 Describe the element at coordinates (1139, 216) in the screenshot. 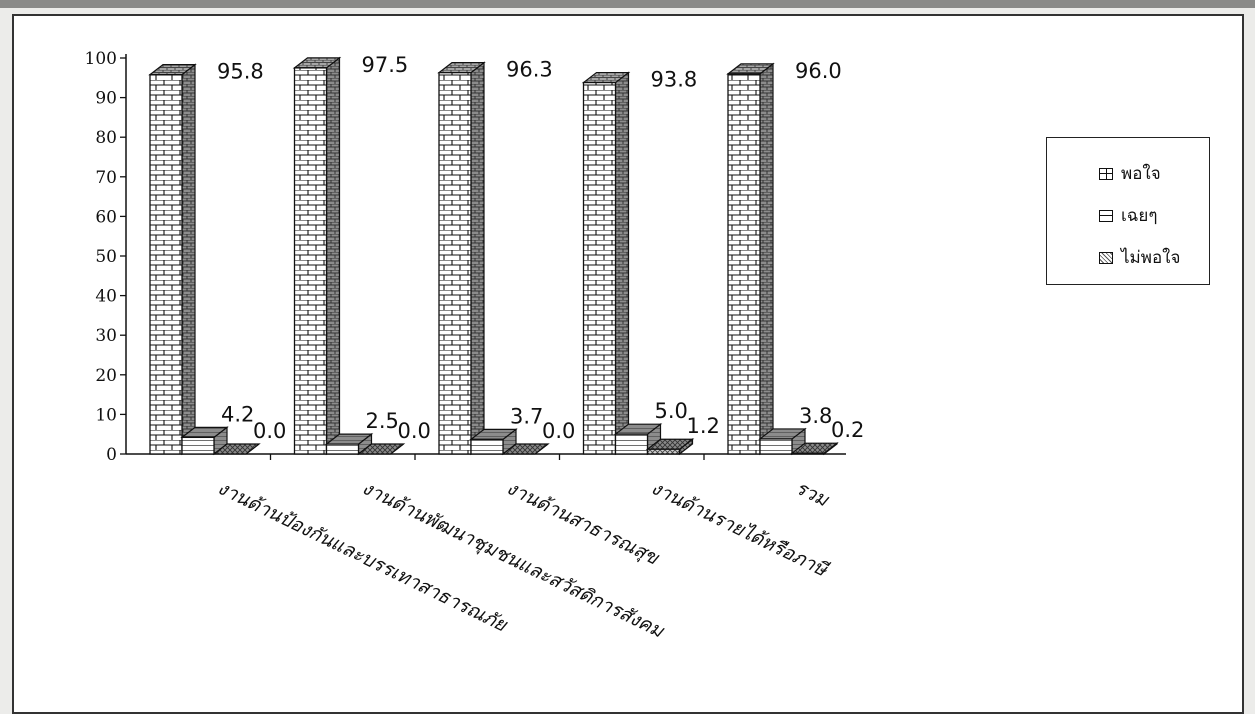

I see `legend-label-neutral: เฉยๆ` at that location.